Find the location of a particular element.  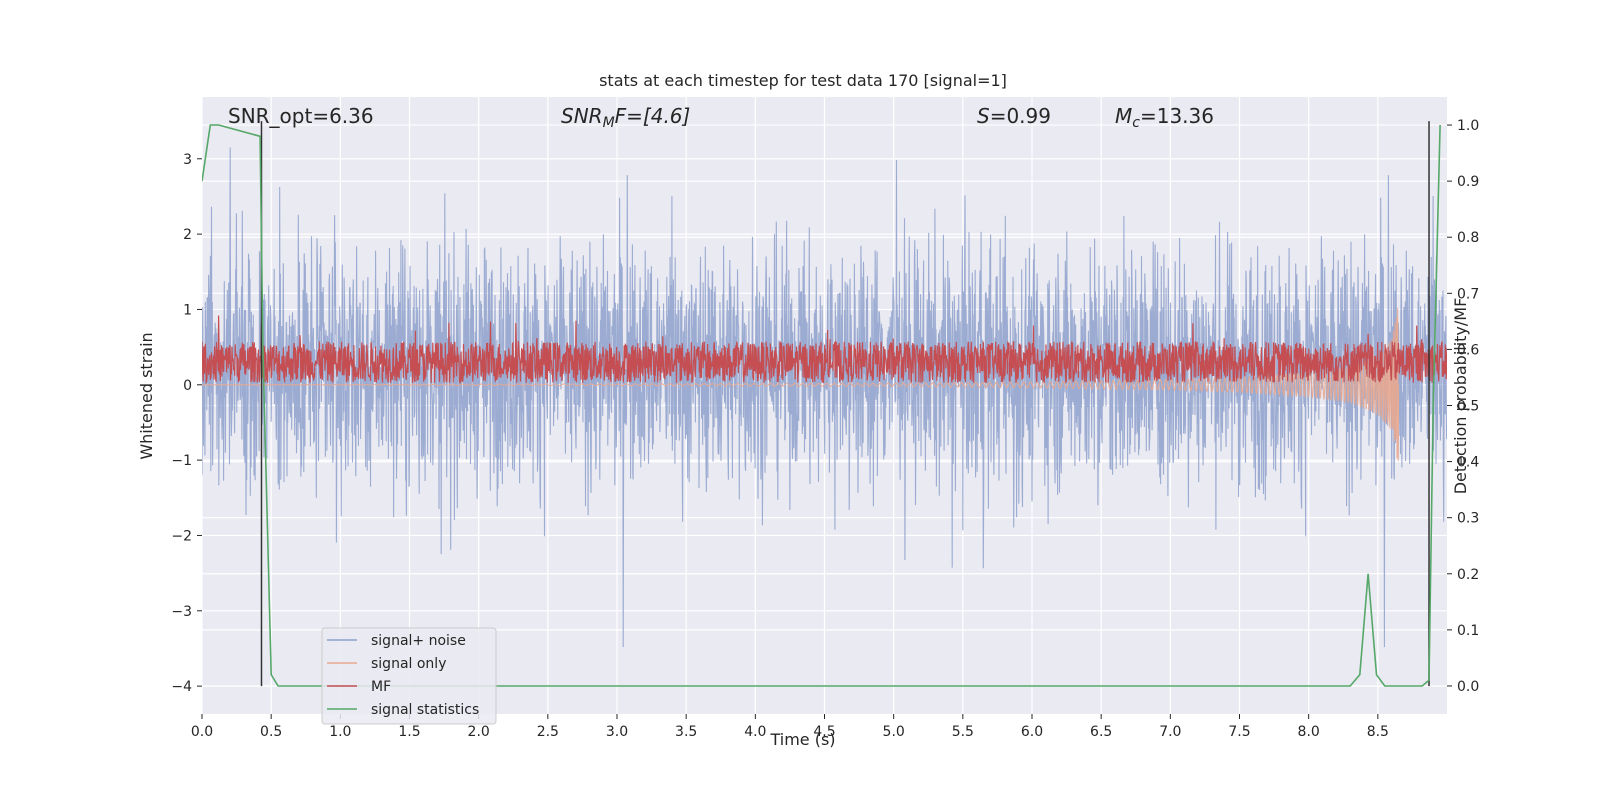

annotation-mc: Mc=13.36 is located at coordinates (1164, 117).